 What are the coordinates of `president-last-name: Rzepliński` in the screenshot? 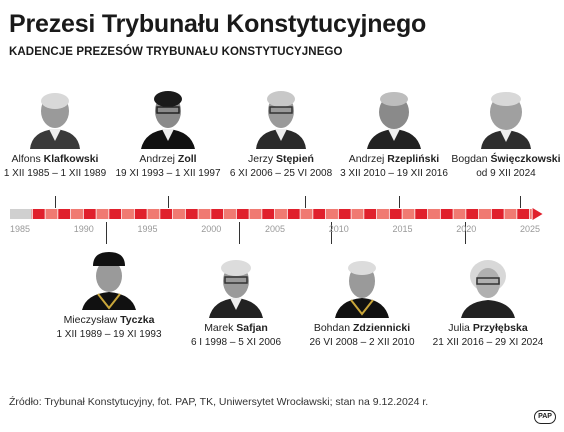 It's located at (413, 159).